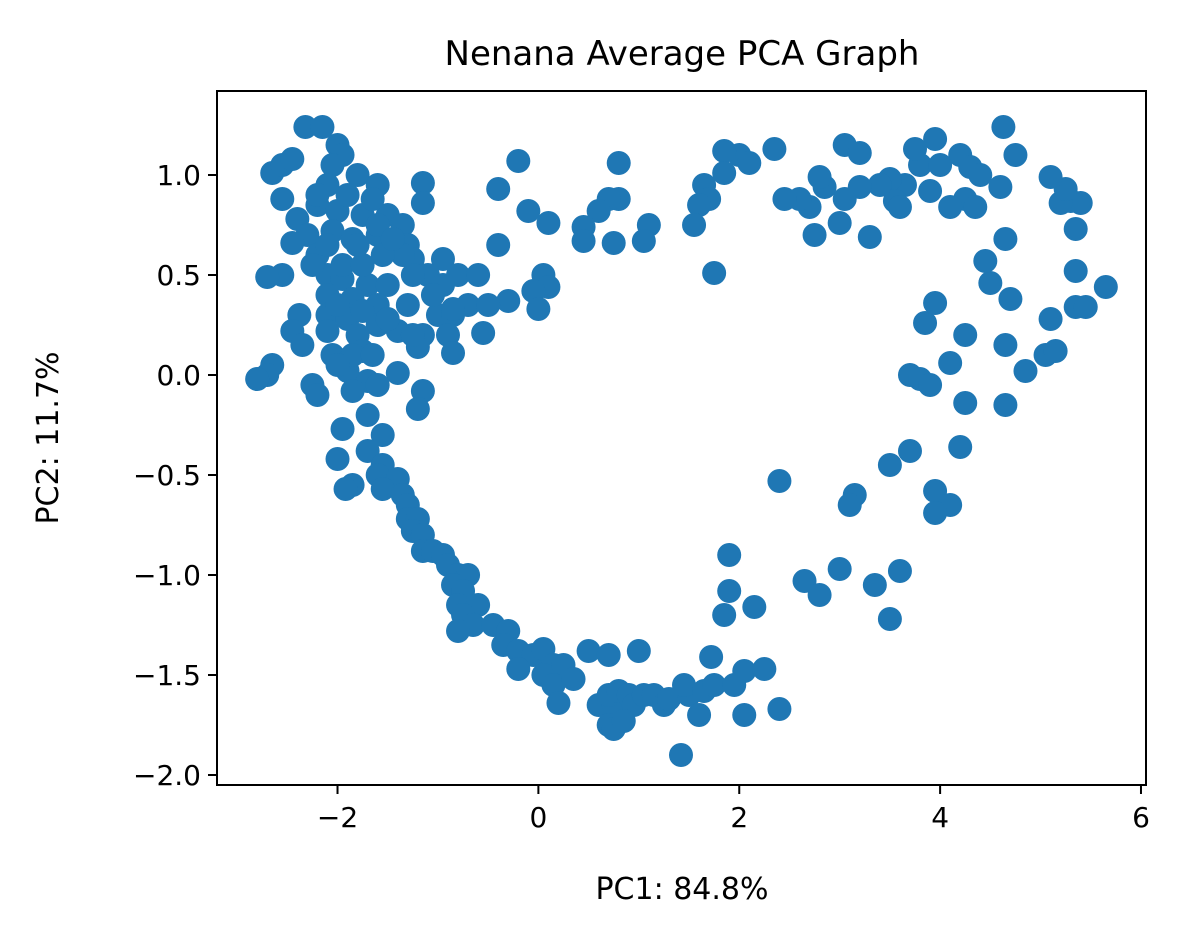 This screenshot has width=1186, height=941. Describe the element at coordinates (178, 375) in the screenshot. I see `y-tick-label: 0.0` at that location.